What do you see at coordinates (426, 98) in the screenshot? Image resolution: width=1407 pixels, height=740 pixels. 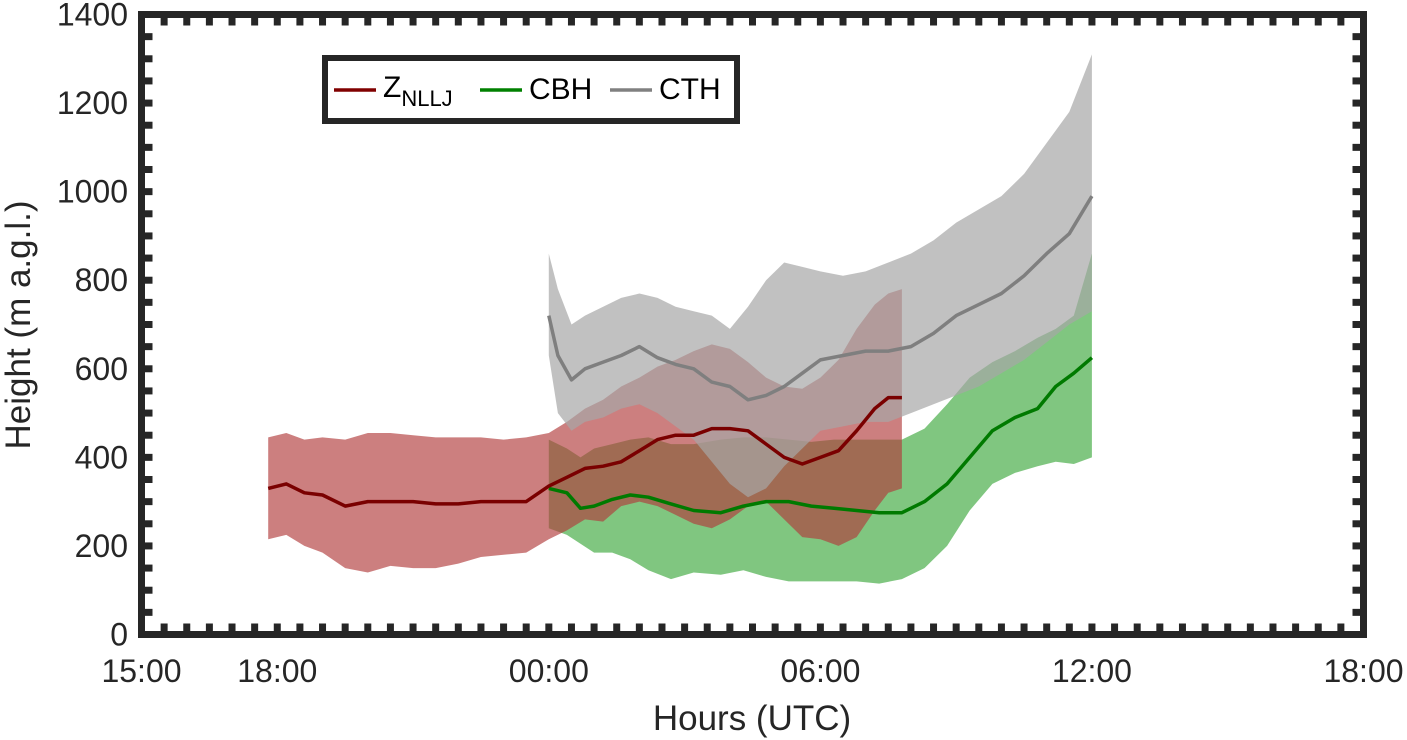 I see `legend-label-nllj-sub: NLLJ` at bounding box center [426, 98].